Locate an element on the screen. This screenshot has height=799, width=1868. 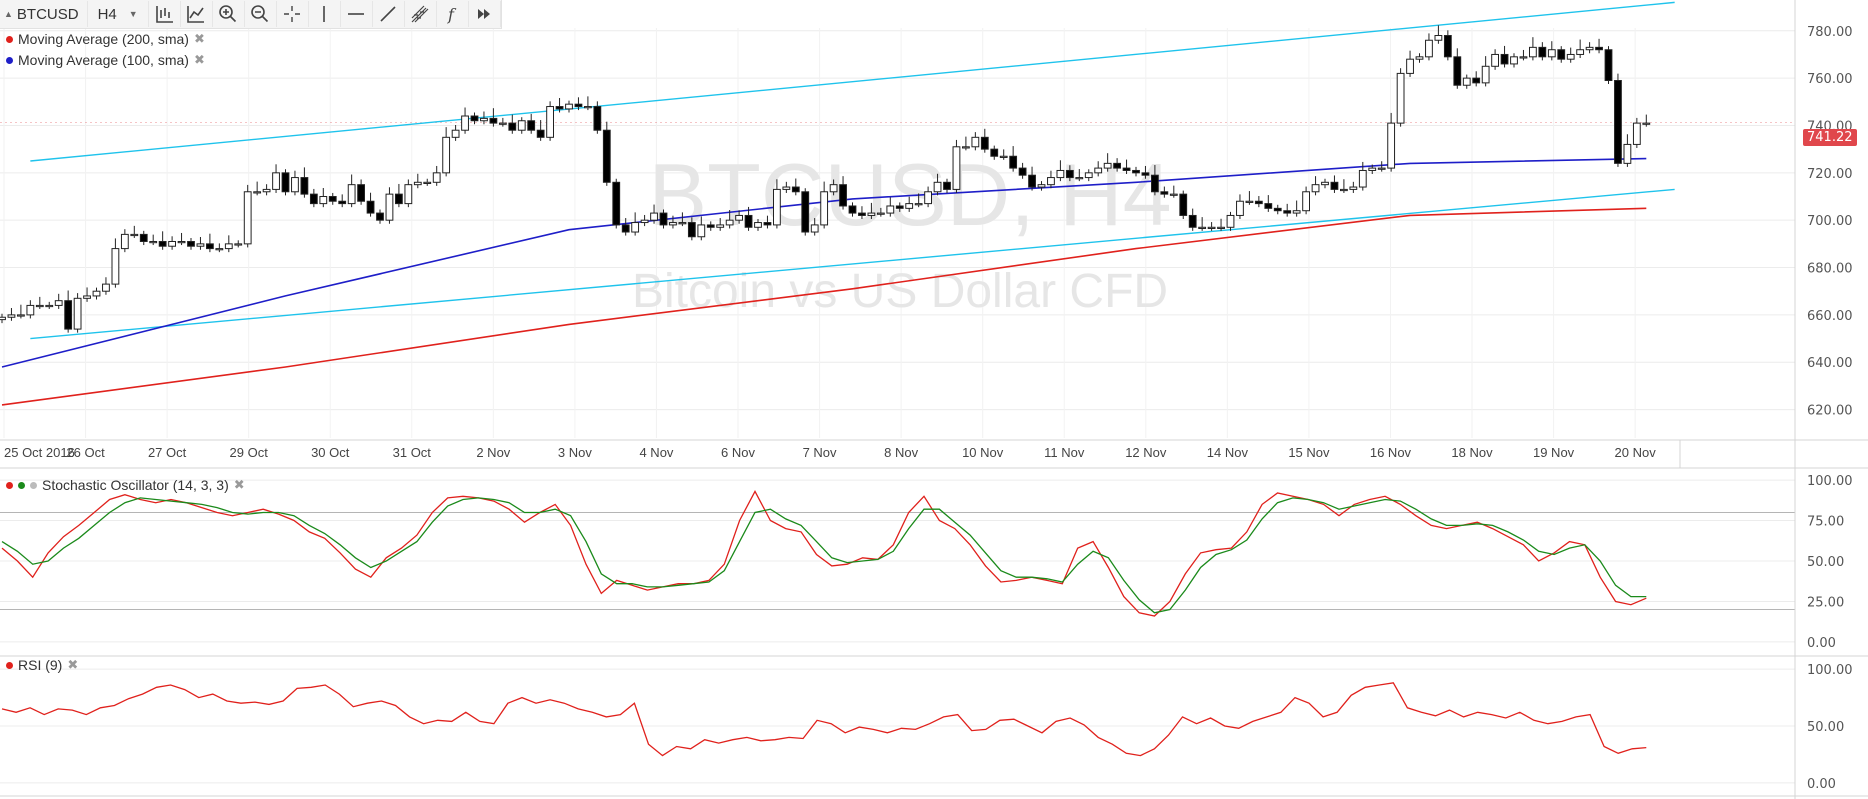
rsi-tick-label: 100.00 is located at coordinates (1830, 670).